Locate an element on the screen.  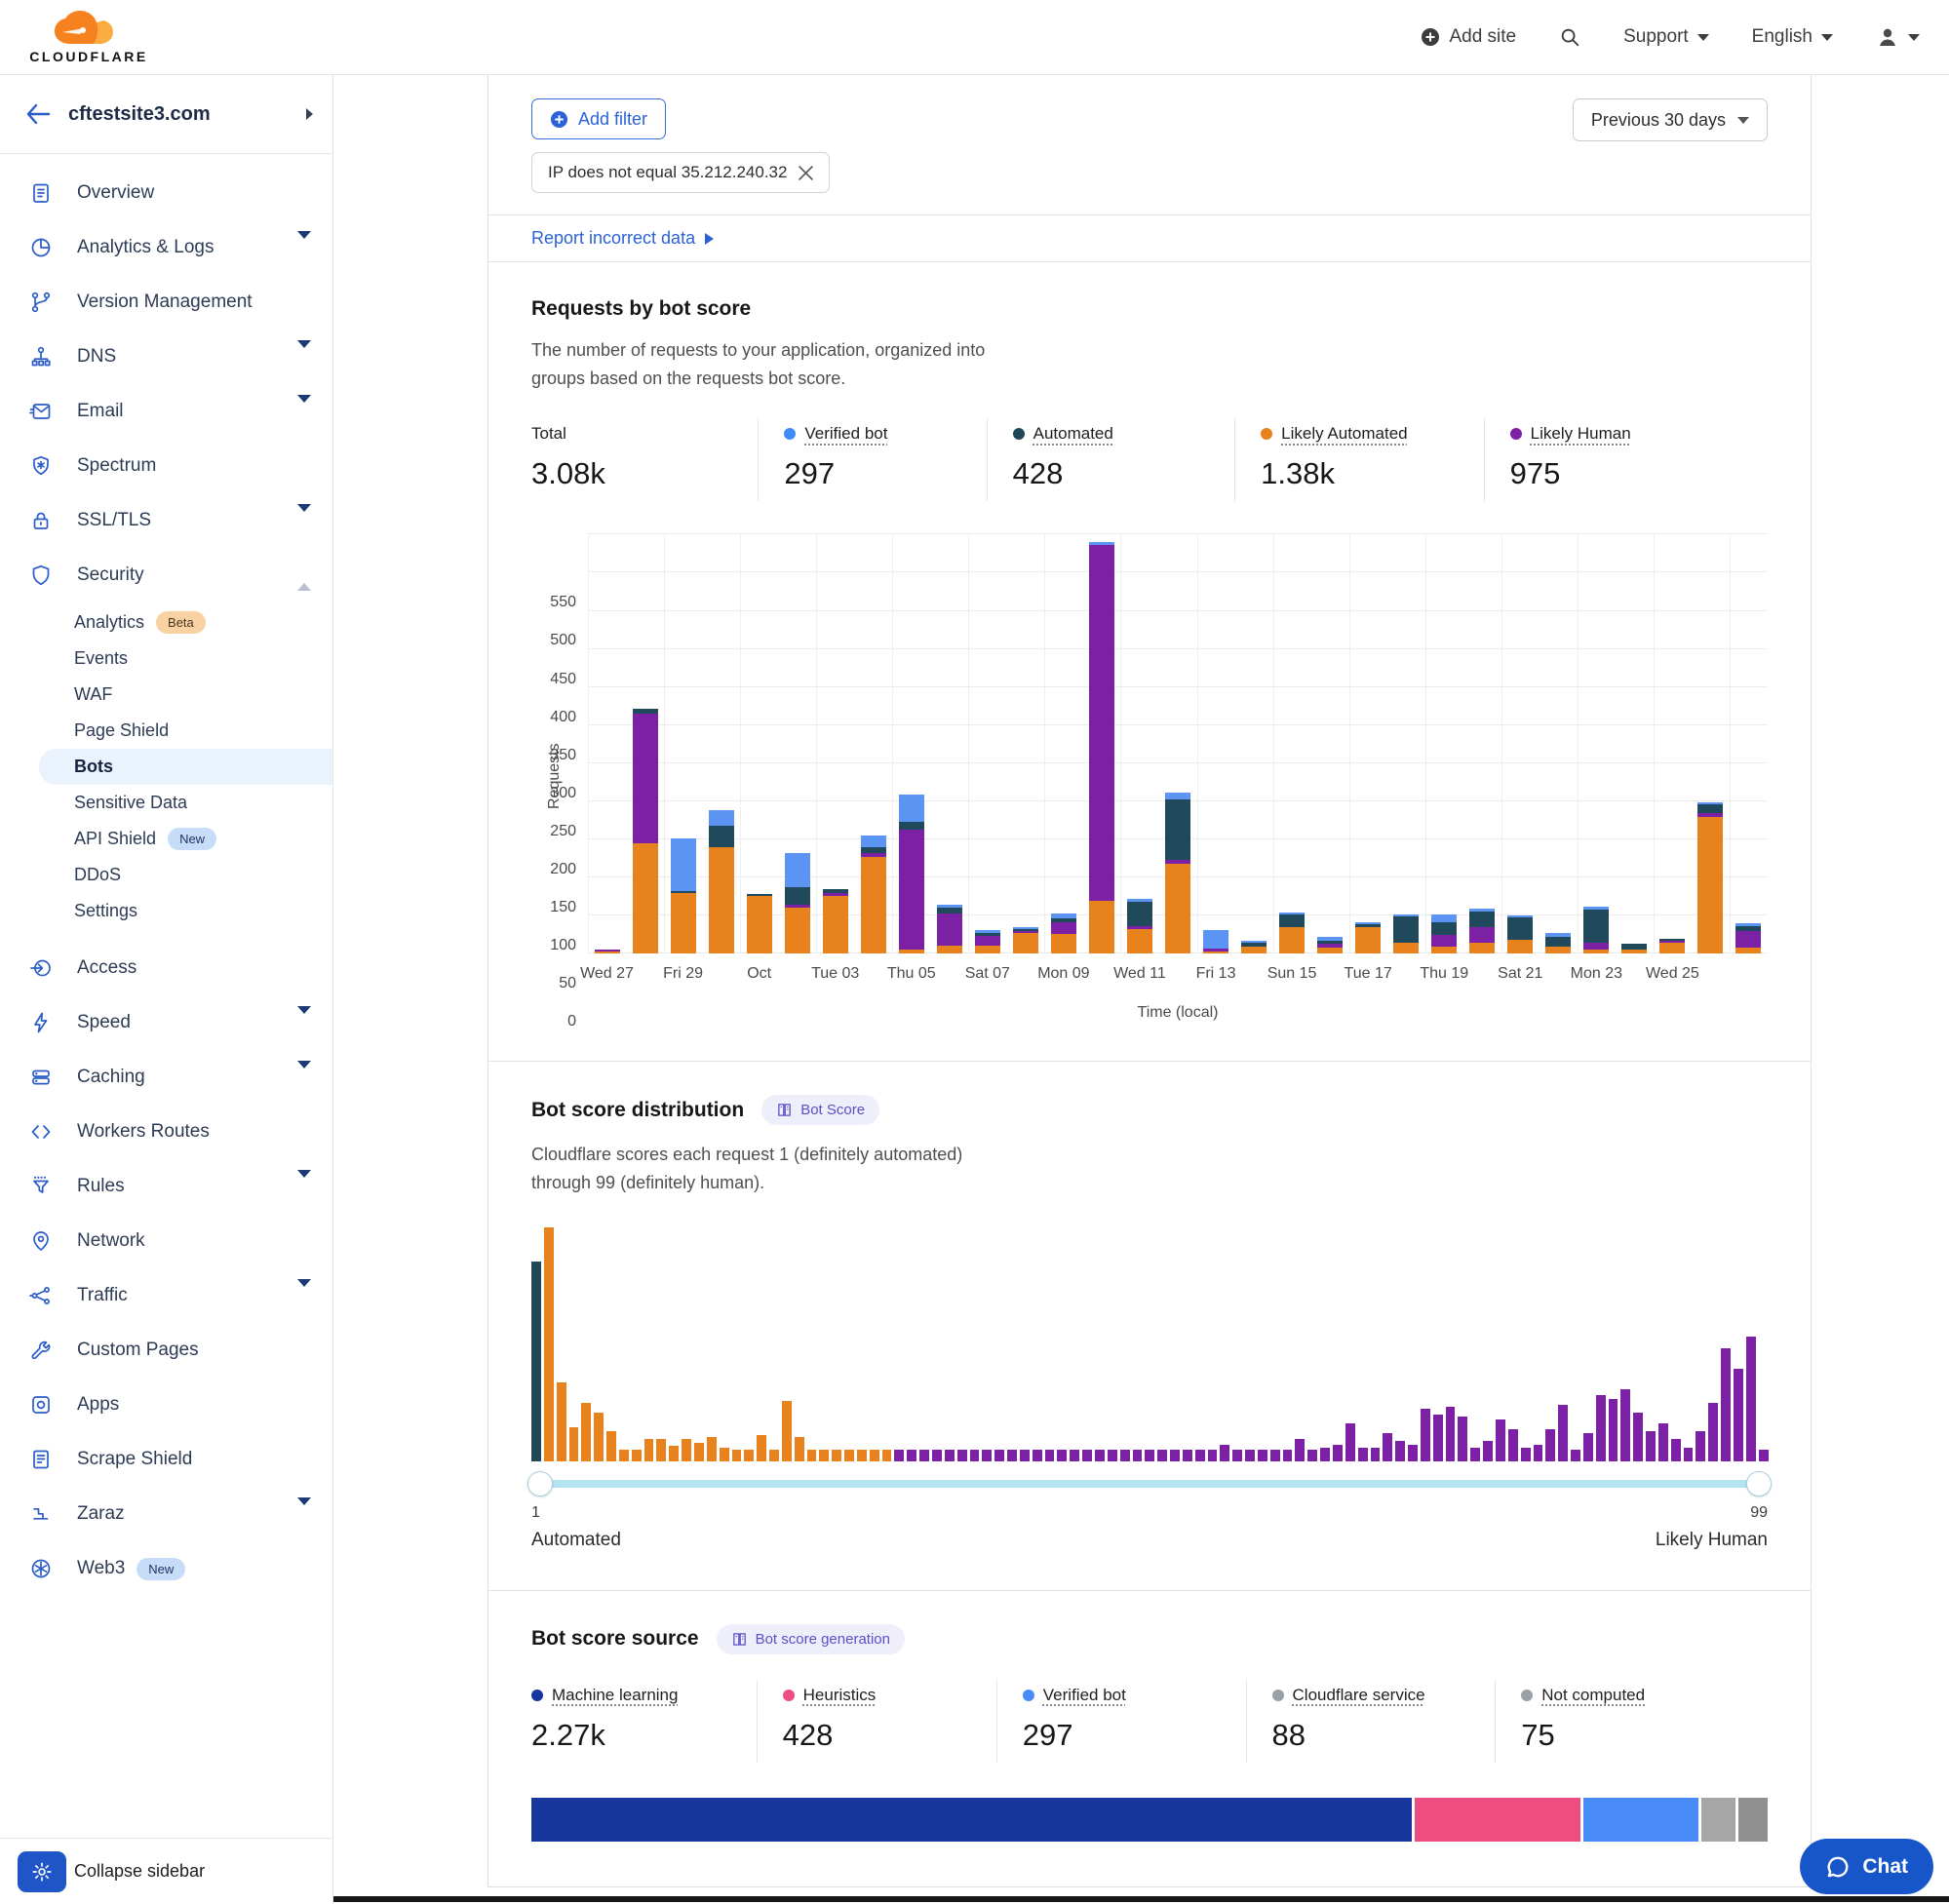
sidebar-item-version-management: Version Management is located at coordinates (166, 302).